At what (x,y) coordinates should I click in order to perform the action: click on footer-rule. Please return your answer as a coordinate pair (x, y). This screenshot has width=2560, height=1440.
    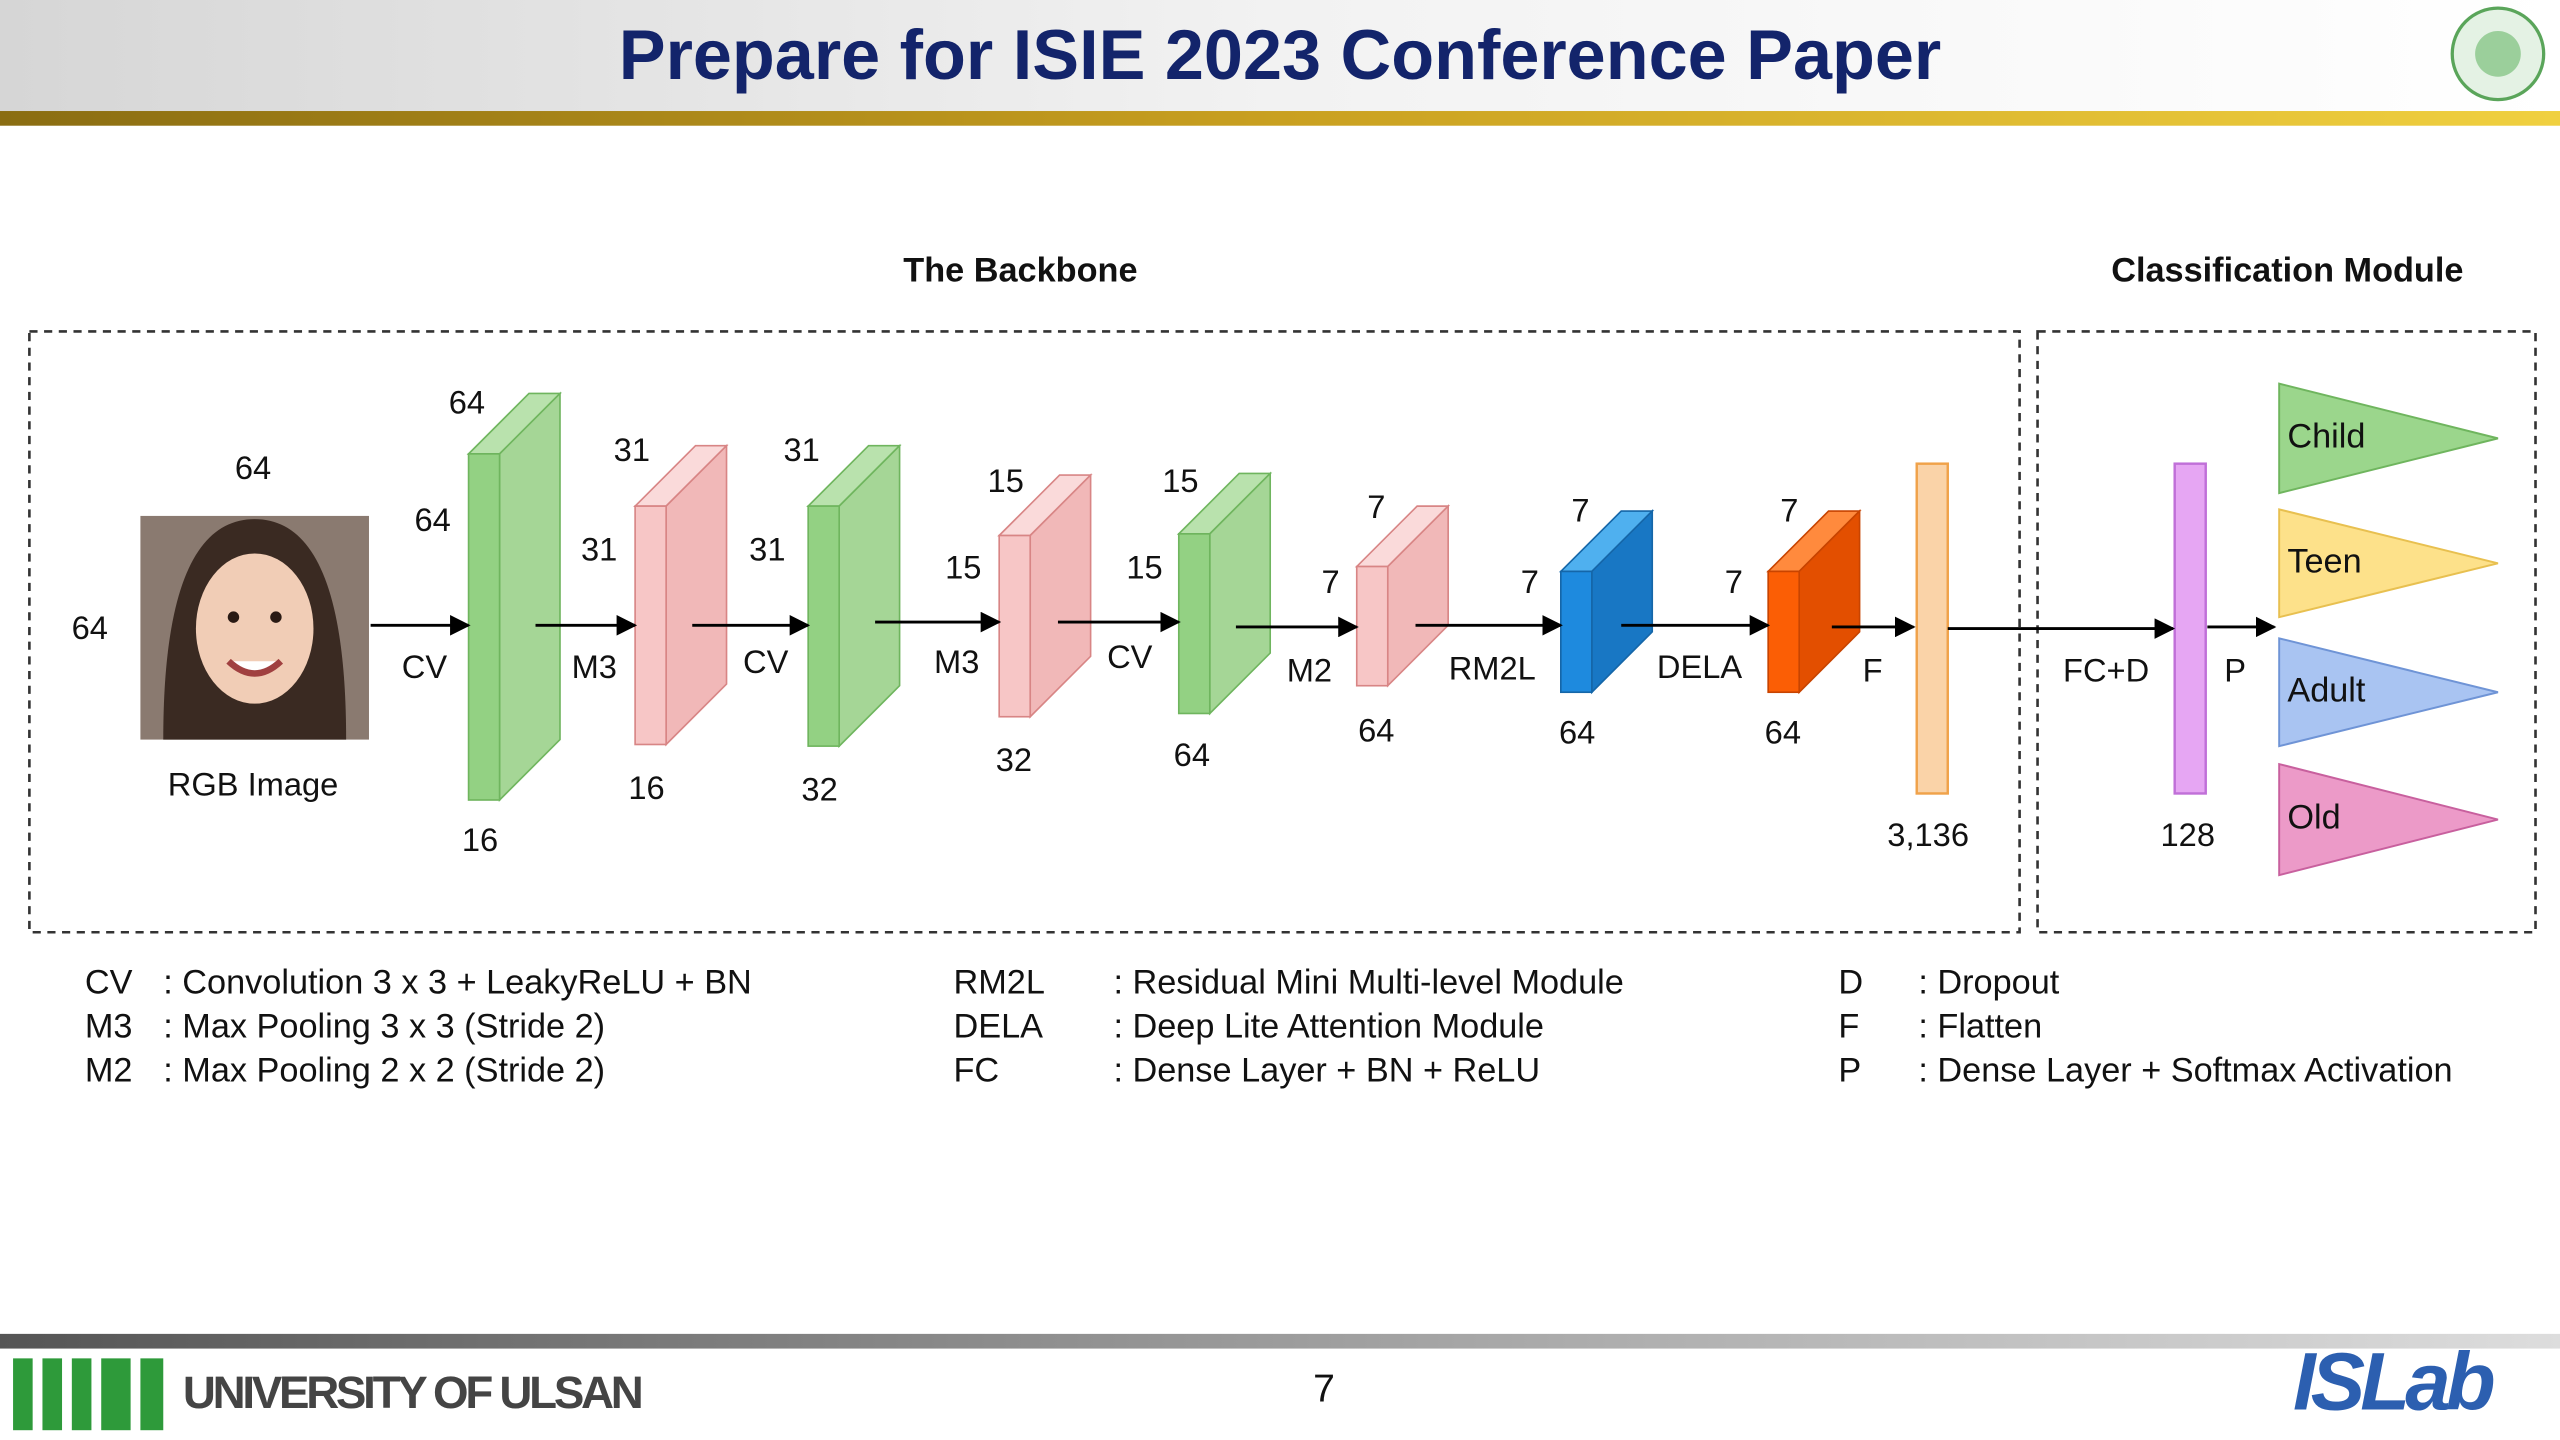
    Looking at the image, I should click on (1280, 1341).